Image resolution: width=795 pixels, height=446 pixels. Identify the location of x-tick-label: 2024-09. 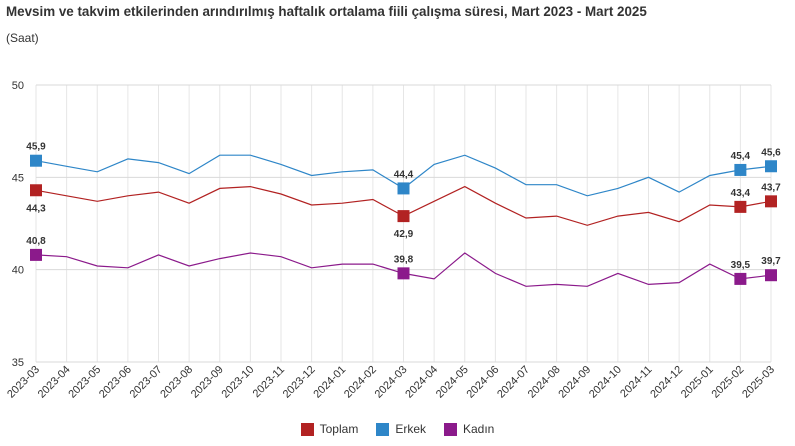
(574, 382).